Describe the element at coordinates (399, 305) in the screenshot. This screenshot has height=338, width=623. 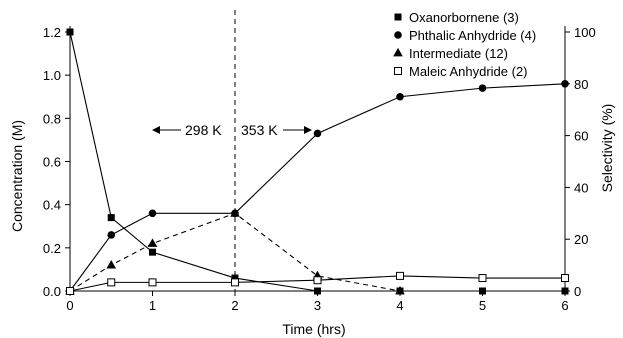
I see `x-tick-label: 4` at that location.